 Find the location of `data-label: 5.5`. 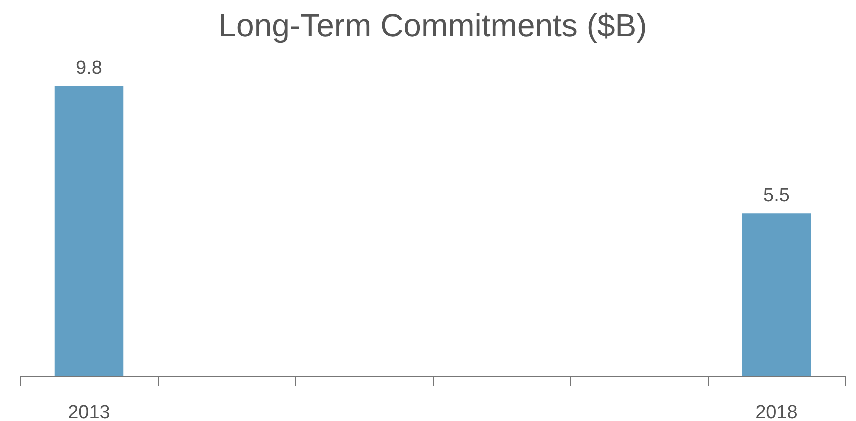

data-label: 5.5 is located at coordinates (777, 196).